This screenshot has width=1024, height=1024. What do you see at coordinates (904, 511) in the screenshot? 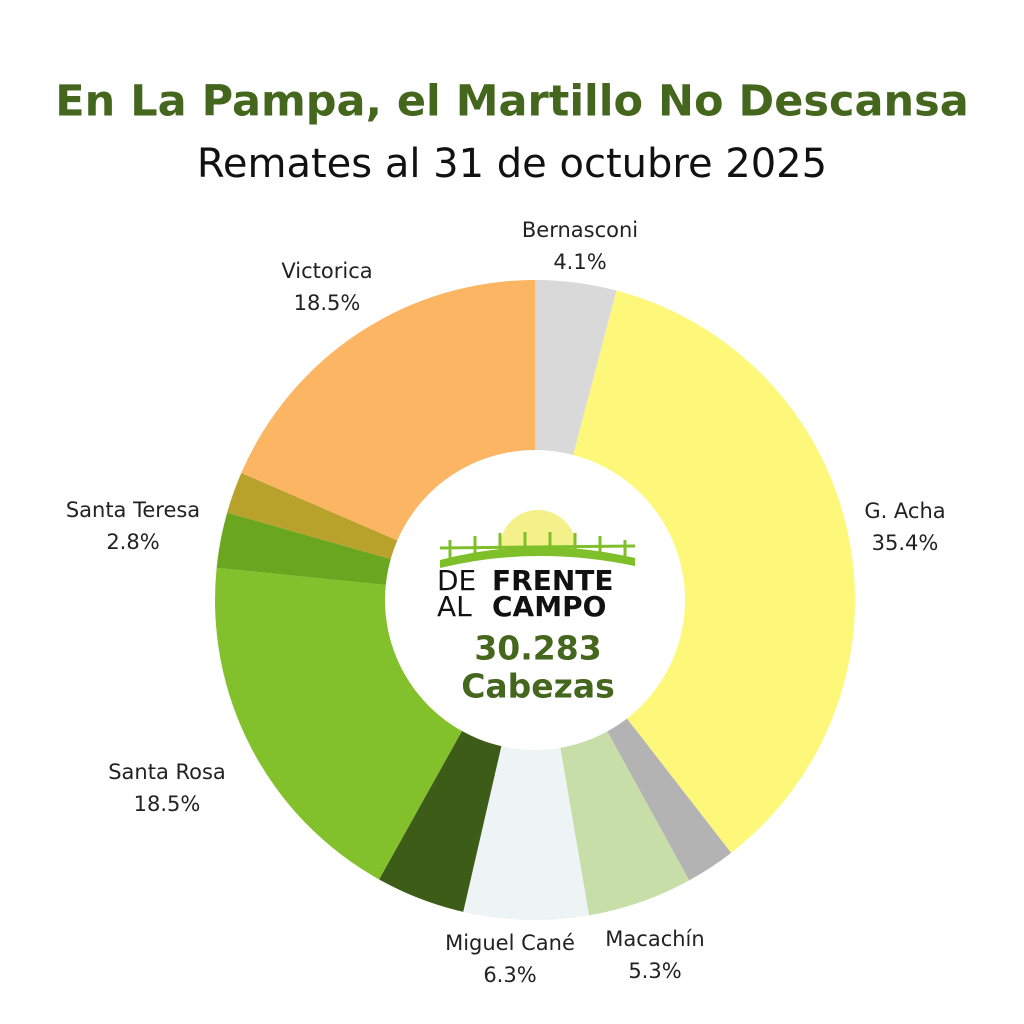
I see `slice-label: G. Acha` at bounding box center [904, 511].